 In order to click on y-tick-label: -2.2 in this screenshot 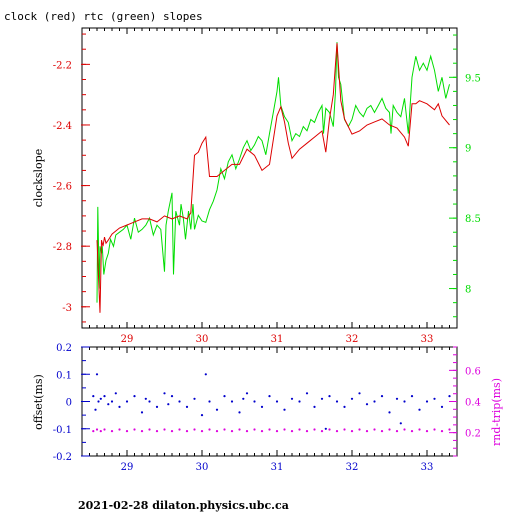, I will do `click(62, 65)`.